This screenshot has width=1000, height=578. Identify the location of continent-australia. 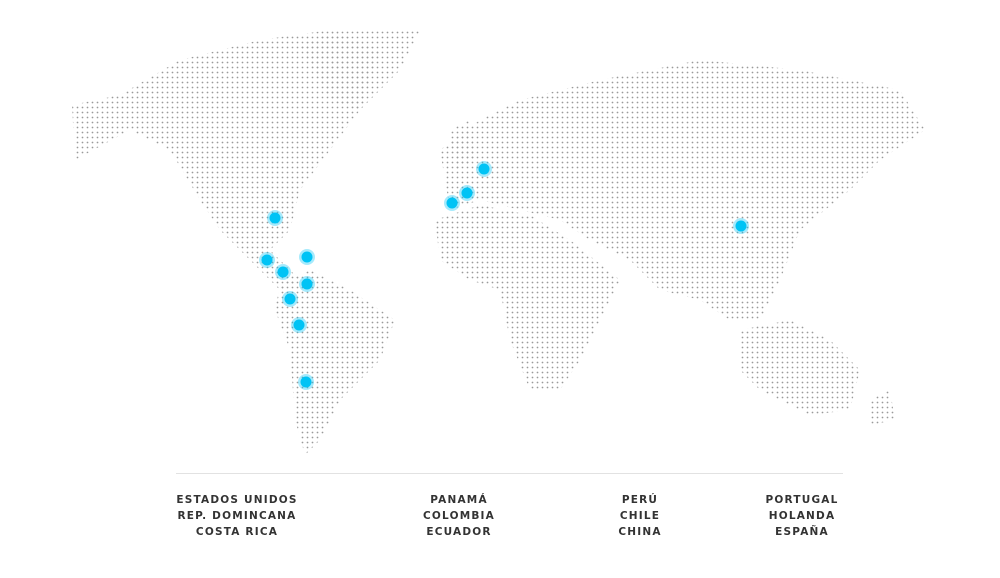
(800, 367).